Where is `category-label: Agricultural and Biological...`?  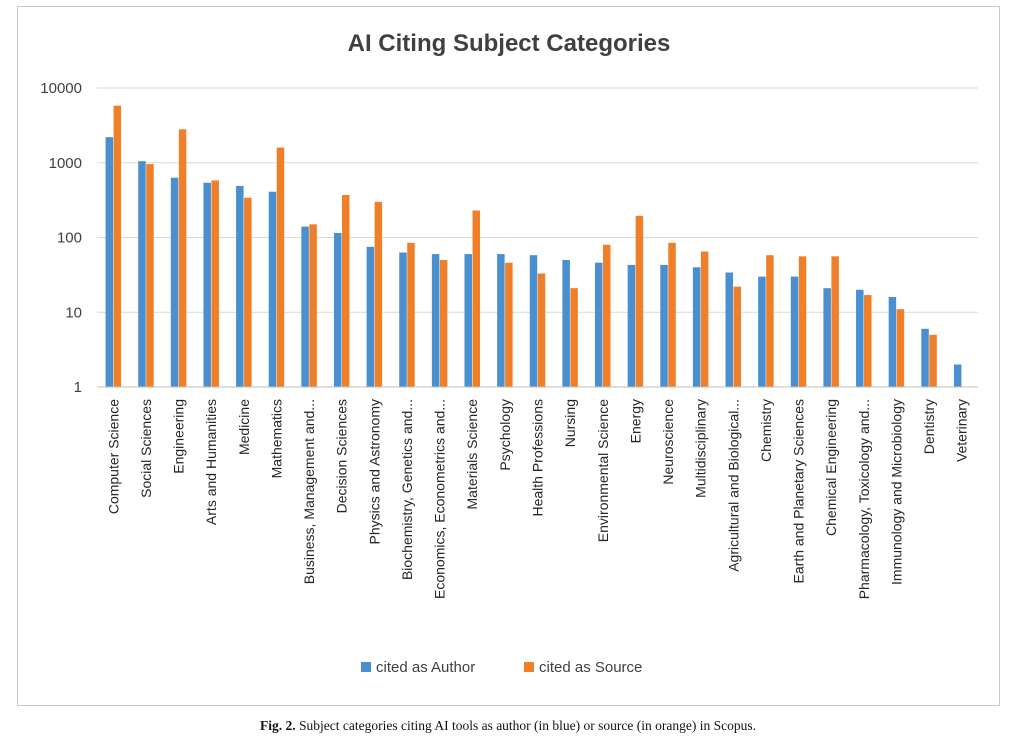 category-label: Agricultural and Biological... is located at coordinates (733, 485).